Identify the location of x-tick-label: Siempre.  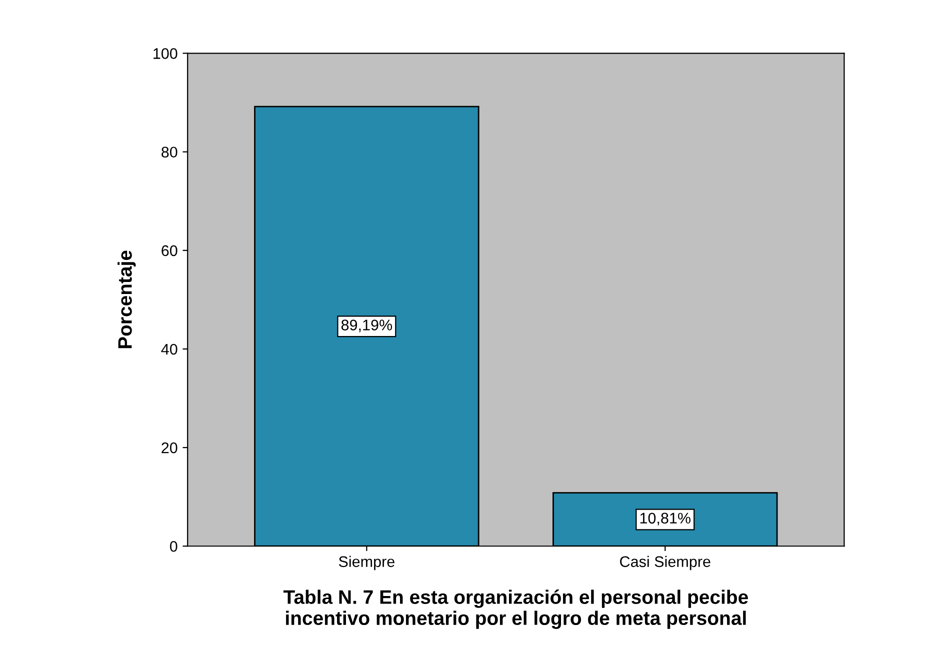
(366, 563).